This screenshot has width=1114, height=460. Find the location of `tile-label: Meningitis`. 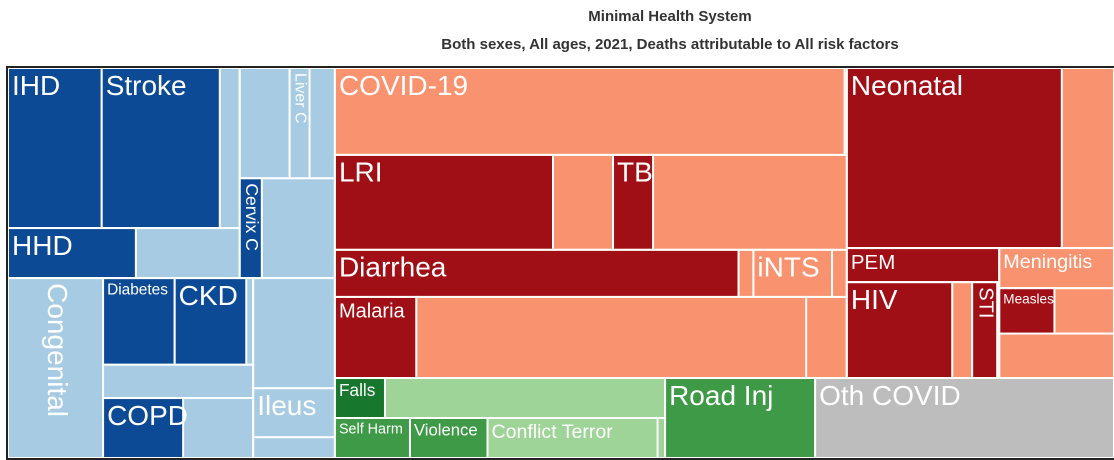

tile-label: Meningitis is located at coordinates (1047, 262).